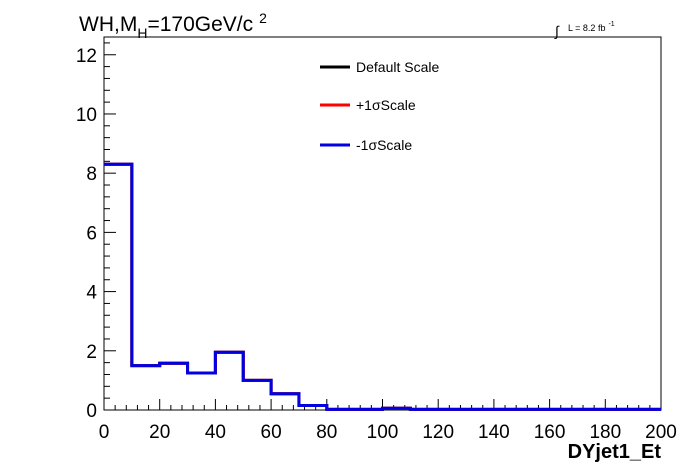  Describe the element at coordinates (271, 432) in the screenshot. I see `x-tick-label: 60` at that location.